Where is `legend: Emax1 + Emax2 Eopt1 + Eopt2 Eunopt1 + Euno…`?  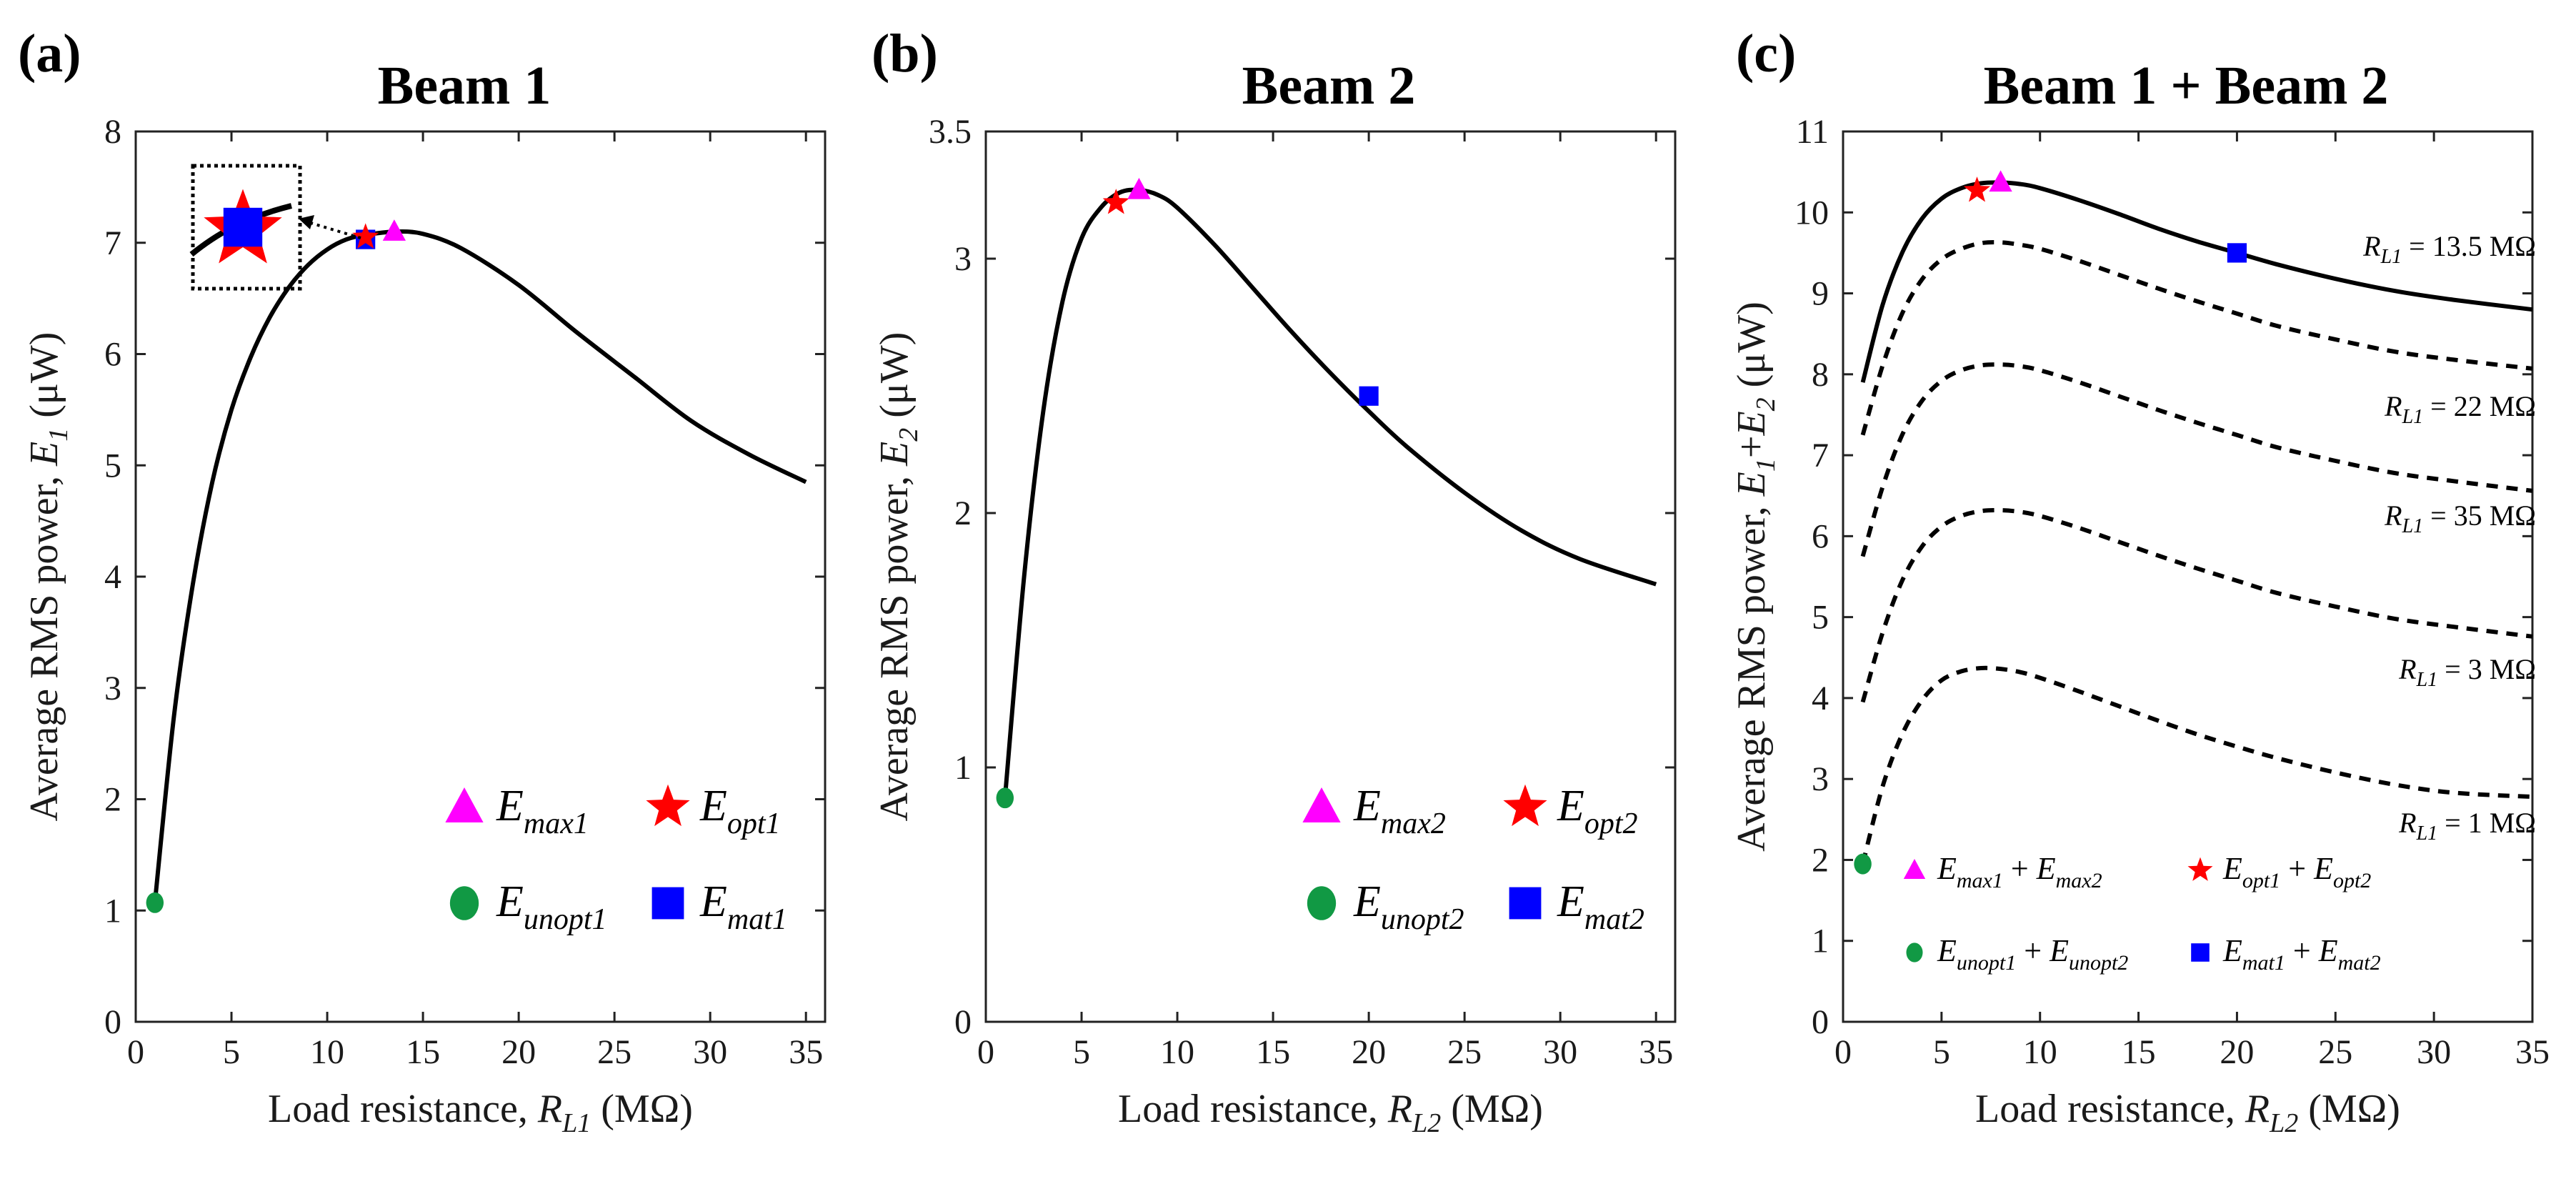 legend: Emax1 + Emax2 Eopt1 + Eopt2 Eunopt1 + Euno… is located at coordinates (2142, 913).